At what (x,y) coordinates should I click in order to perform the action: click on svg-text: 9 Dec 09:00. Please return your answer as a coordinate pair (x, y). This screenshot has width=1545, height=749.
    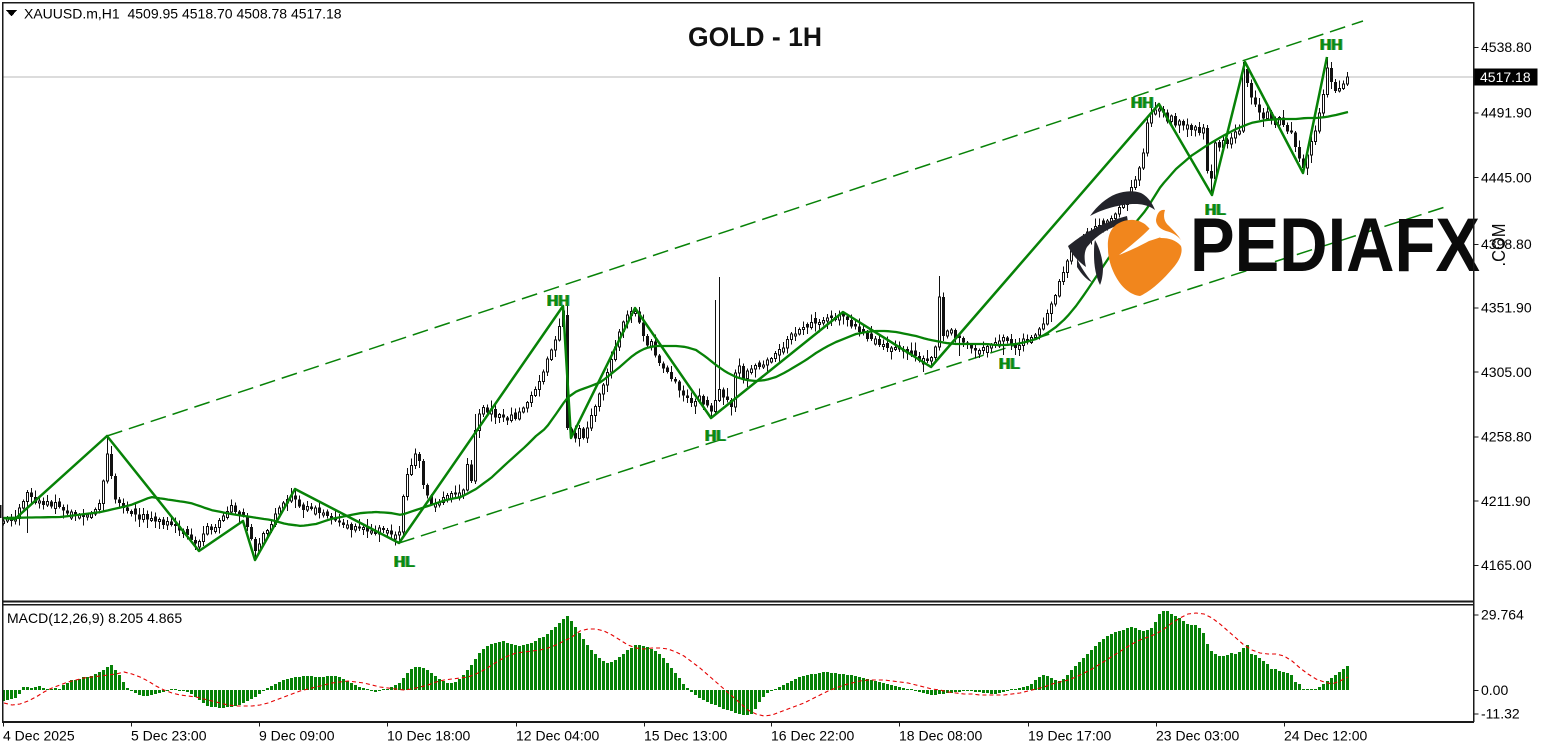
    Looking at the image, I should click on (297, 736).